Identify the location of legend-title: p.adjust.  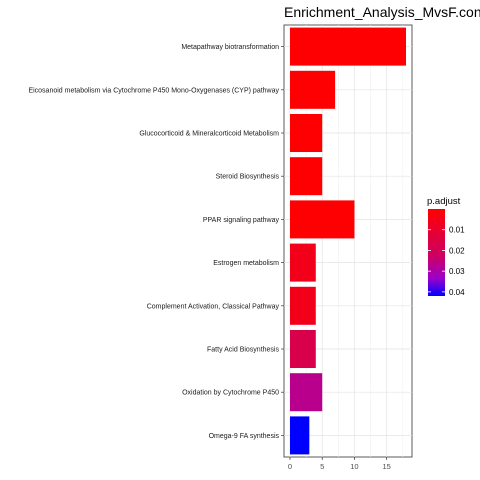
(444, 201).